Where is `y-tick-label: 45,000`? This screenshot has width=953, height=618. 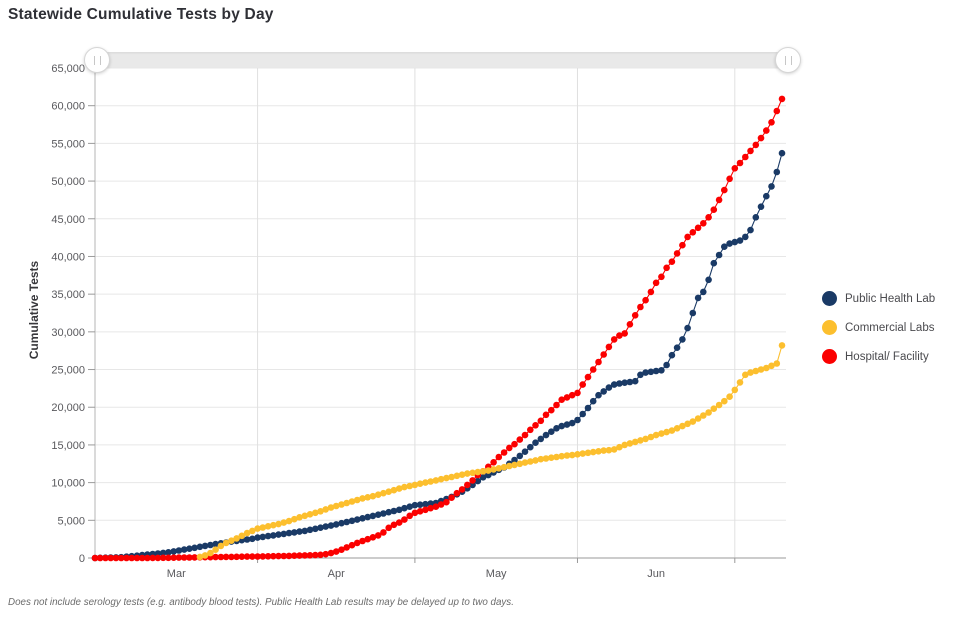 y-tick-label: 45,000 is located at coordinates (68, 220).